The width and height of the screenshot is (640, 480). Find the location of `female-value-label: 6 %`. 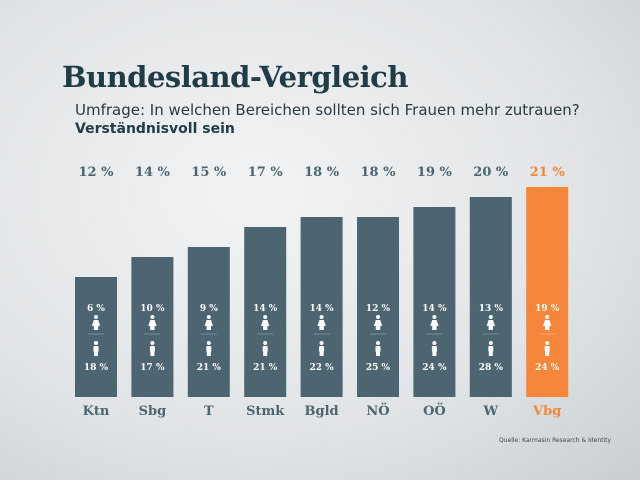

female-value-label: 6 % is located at coordinates (96, 309).